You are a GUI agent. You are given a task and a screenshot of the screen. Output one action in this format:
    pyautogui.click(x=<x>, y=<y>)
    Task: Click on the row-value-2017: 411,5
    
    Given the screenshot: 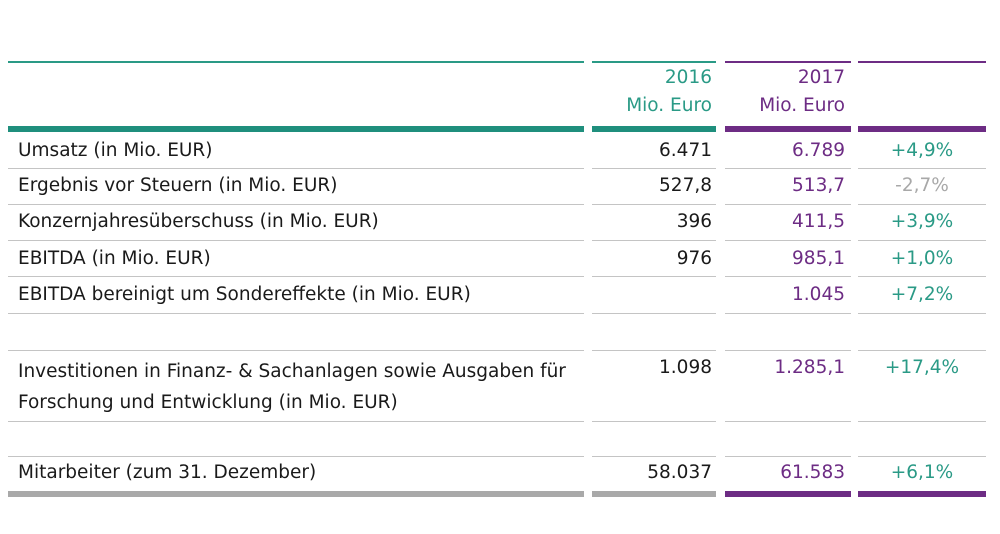 What is the action you would take?
    pyautogui.click(x=818, y=221)
    